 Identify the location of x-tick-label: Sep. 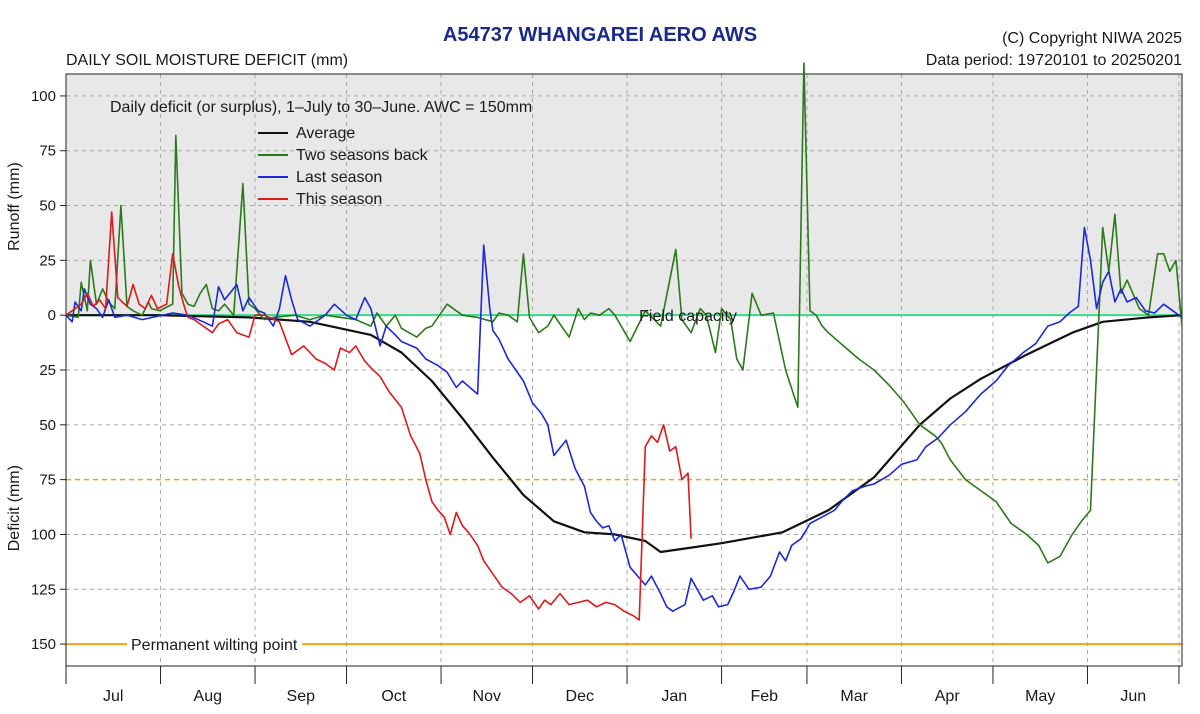
(301, 696).